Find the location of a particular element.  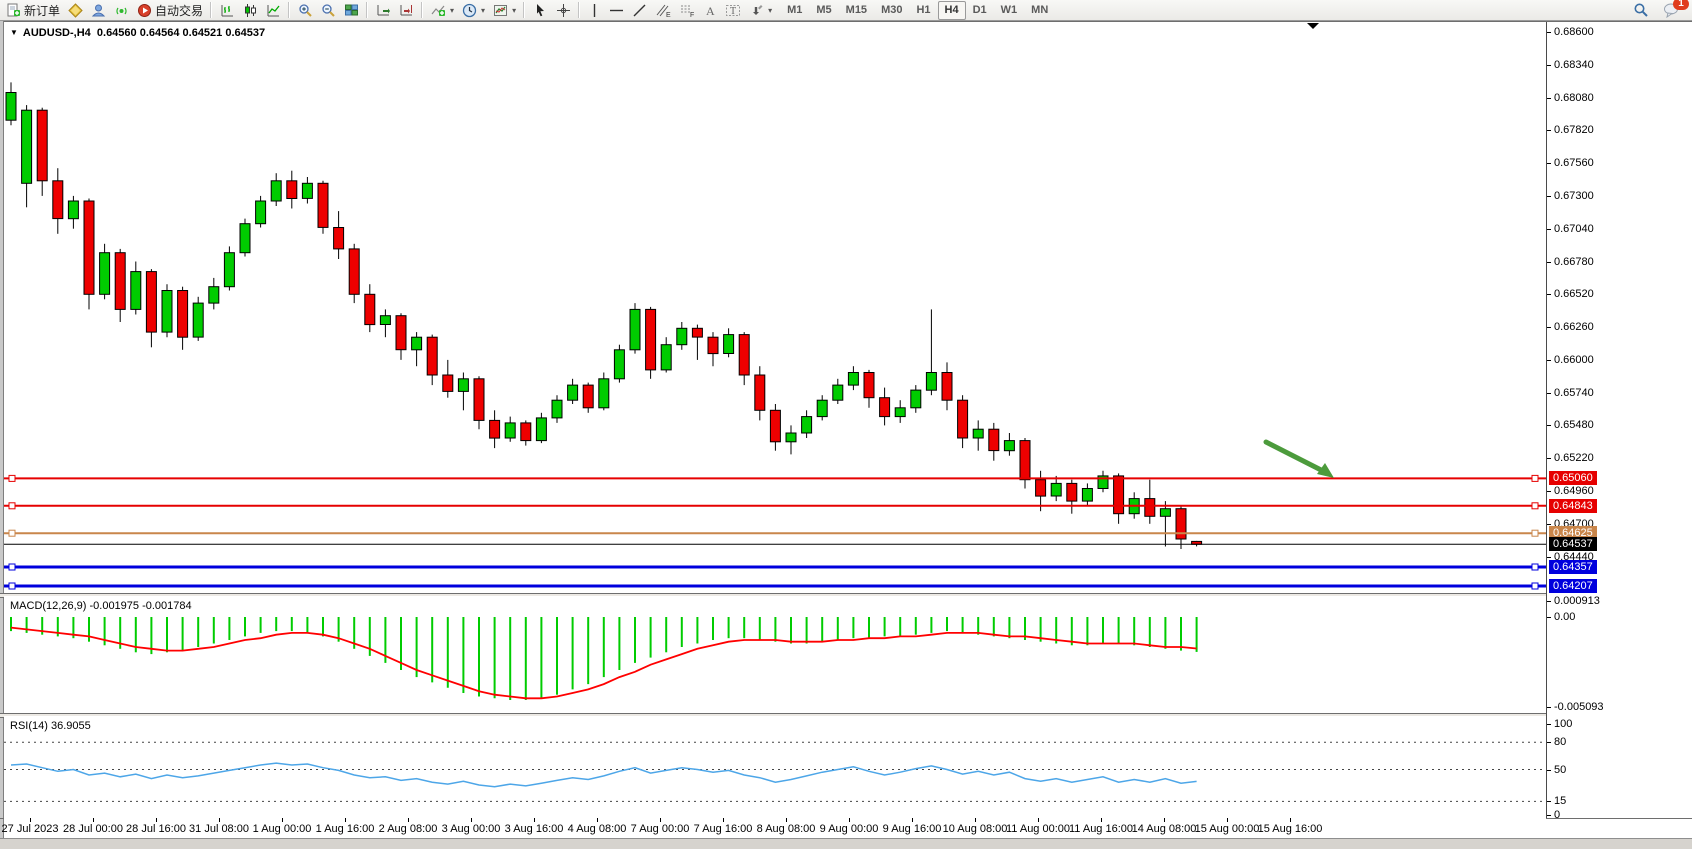

line-chart-button is located at coordinates (273, 10).